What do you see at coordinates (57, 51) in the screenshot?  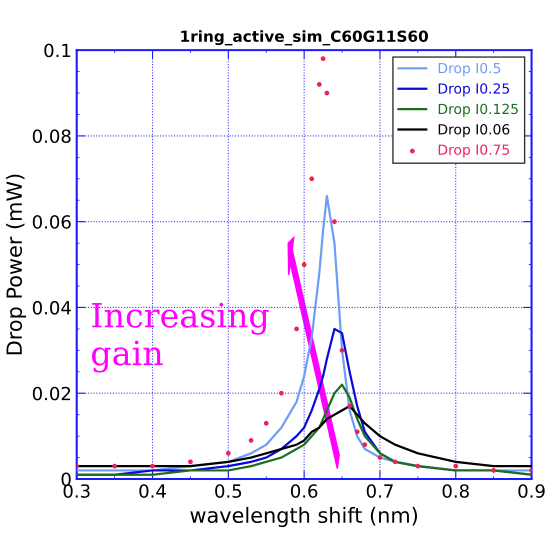 I see `y-tick-label: 0.1` at bounding box center [57, 51].